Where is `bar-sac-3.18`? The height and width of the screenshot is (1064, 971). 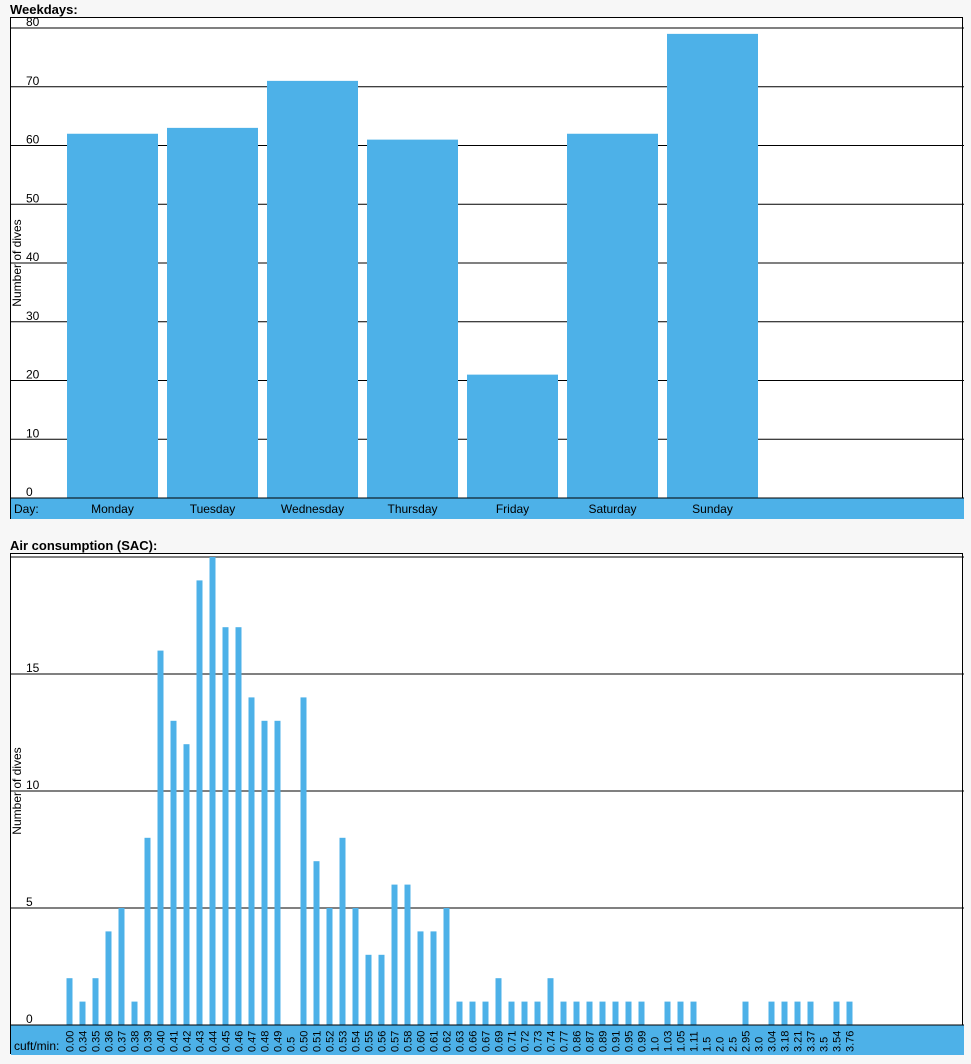
bar-sac-3.18 is located at coordinates (784, 1013).